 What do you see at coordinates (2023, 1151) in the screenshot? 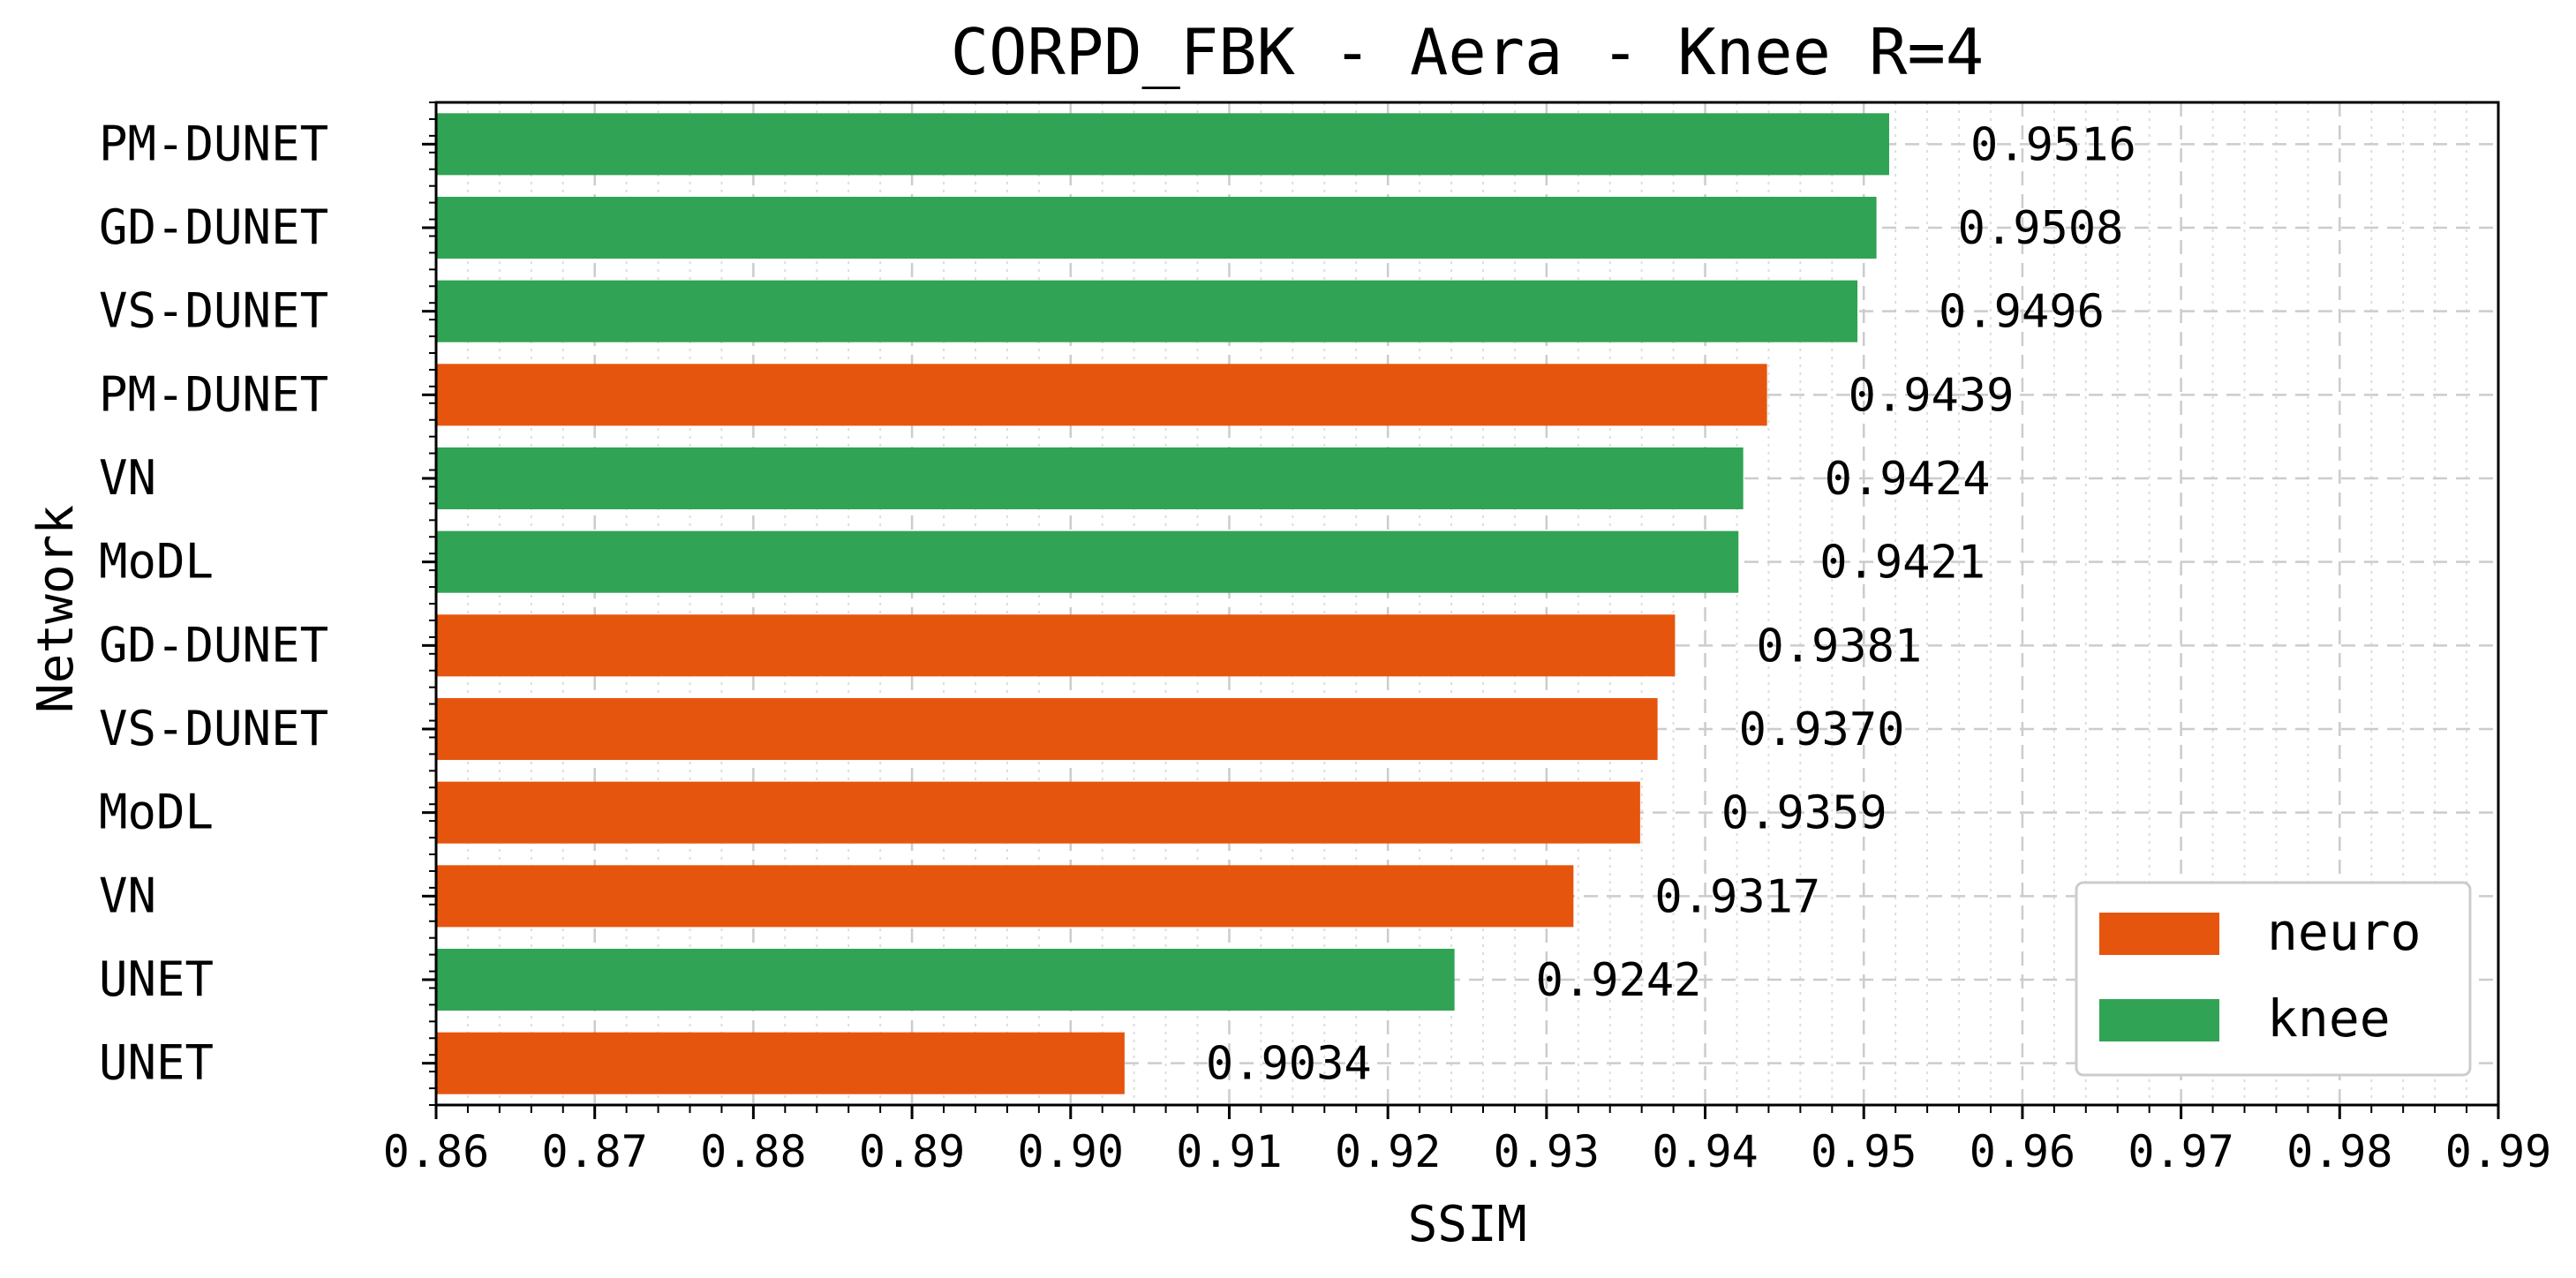
I see `x-tick-label: 0.96` at bounding box center [2023, 1151].